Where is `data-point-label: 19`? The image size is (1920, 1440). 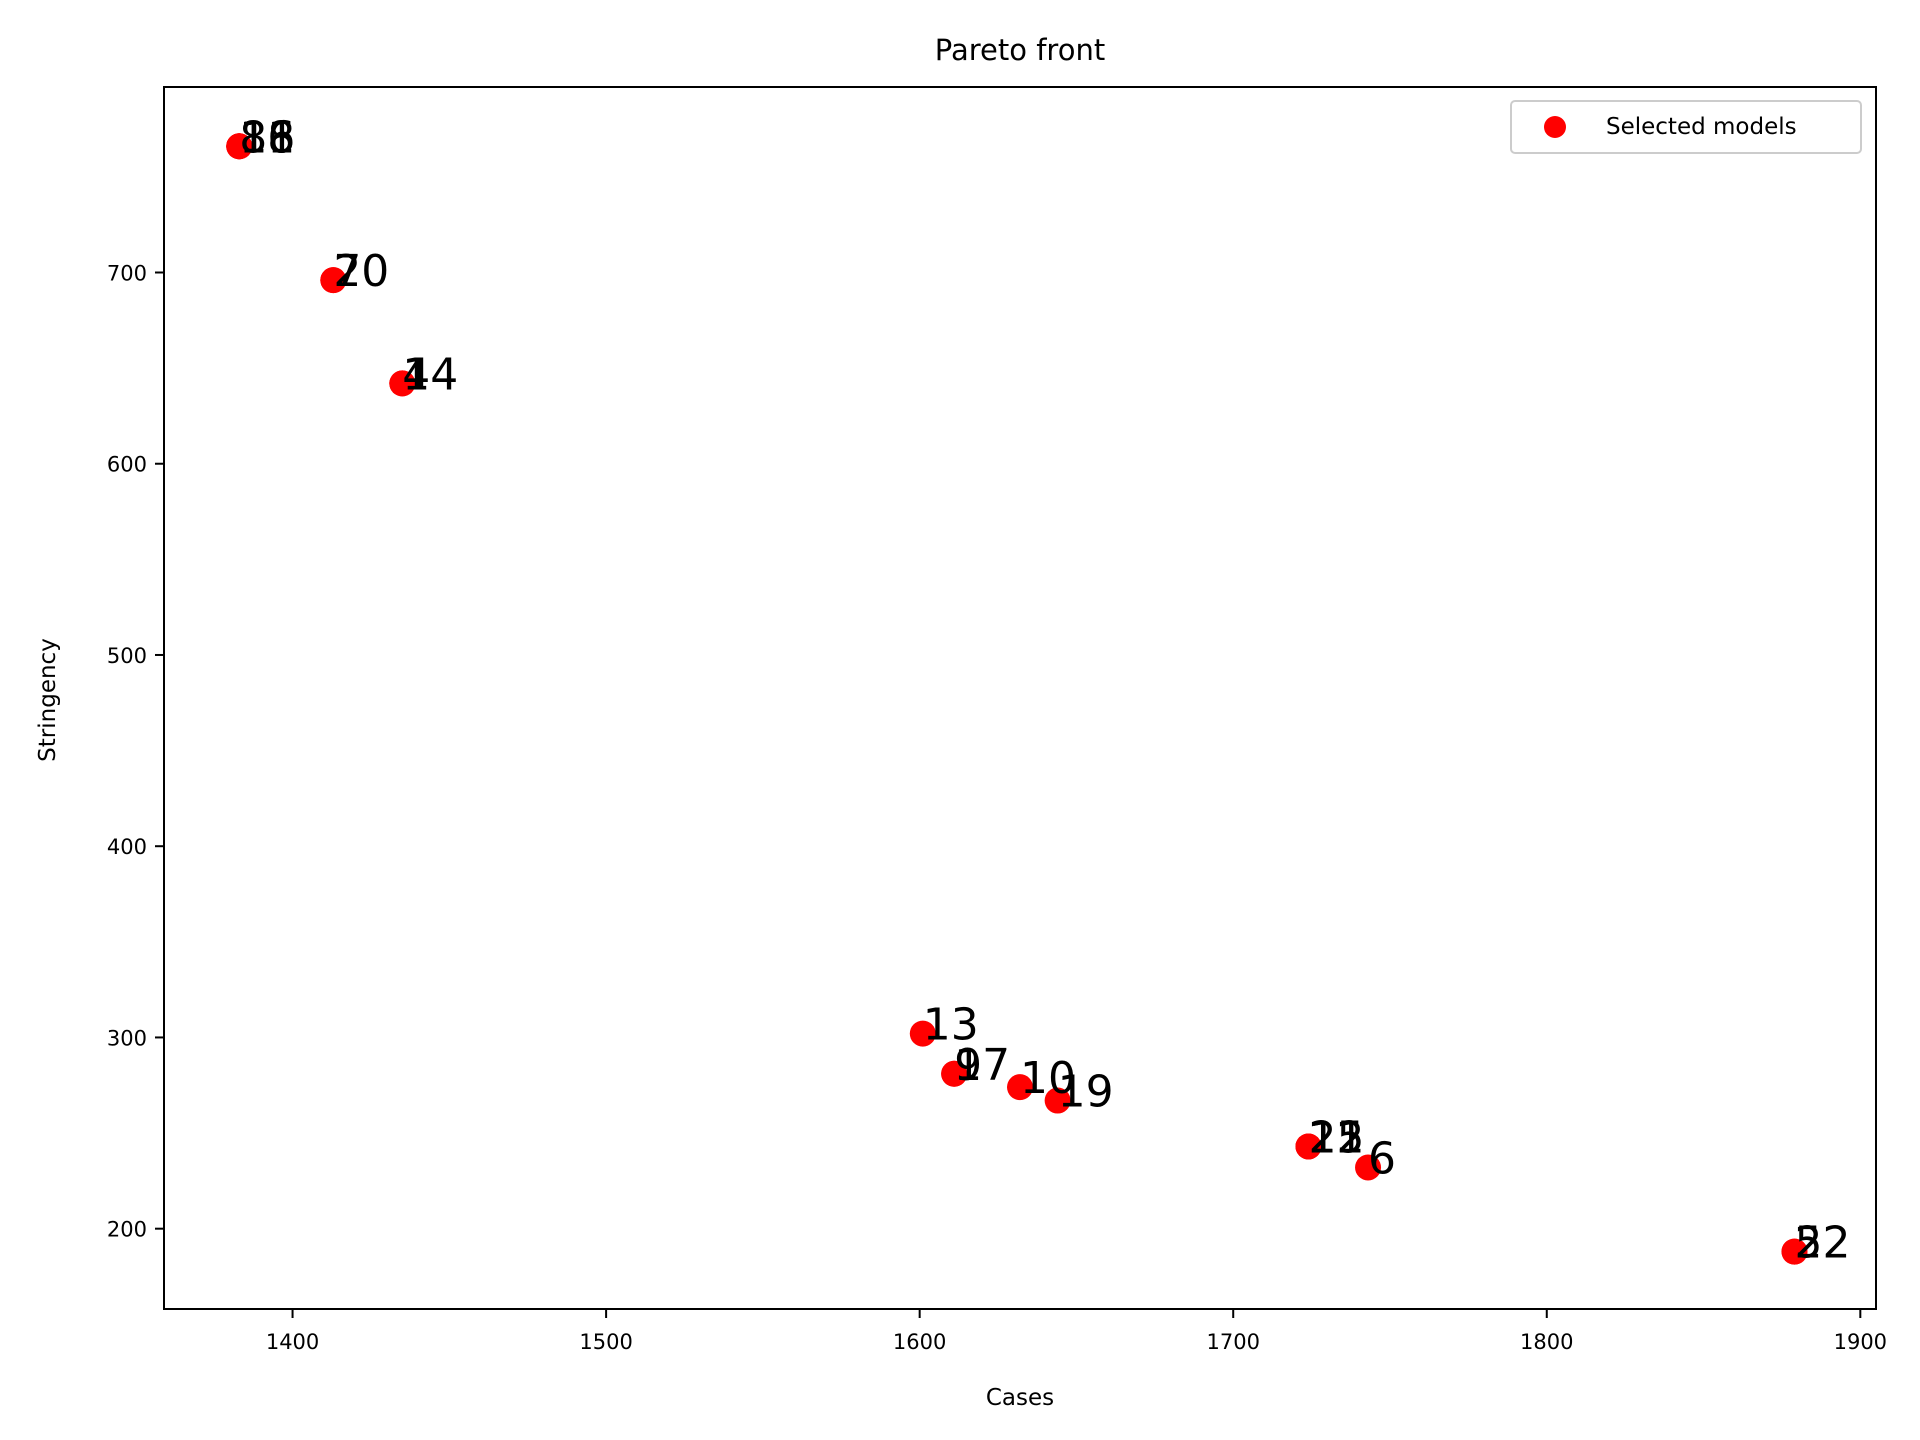
data-point-label: 19 is located at coordinates (1086, 1092).